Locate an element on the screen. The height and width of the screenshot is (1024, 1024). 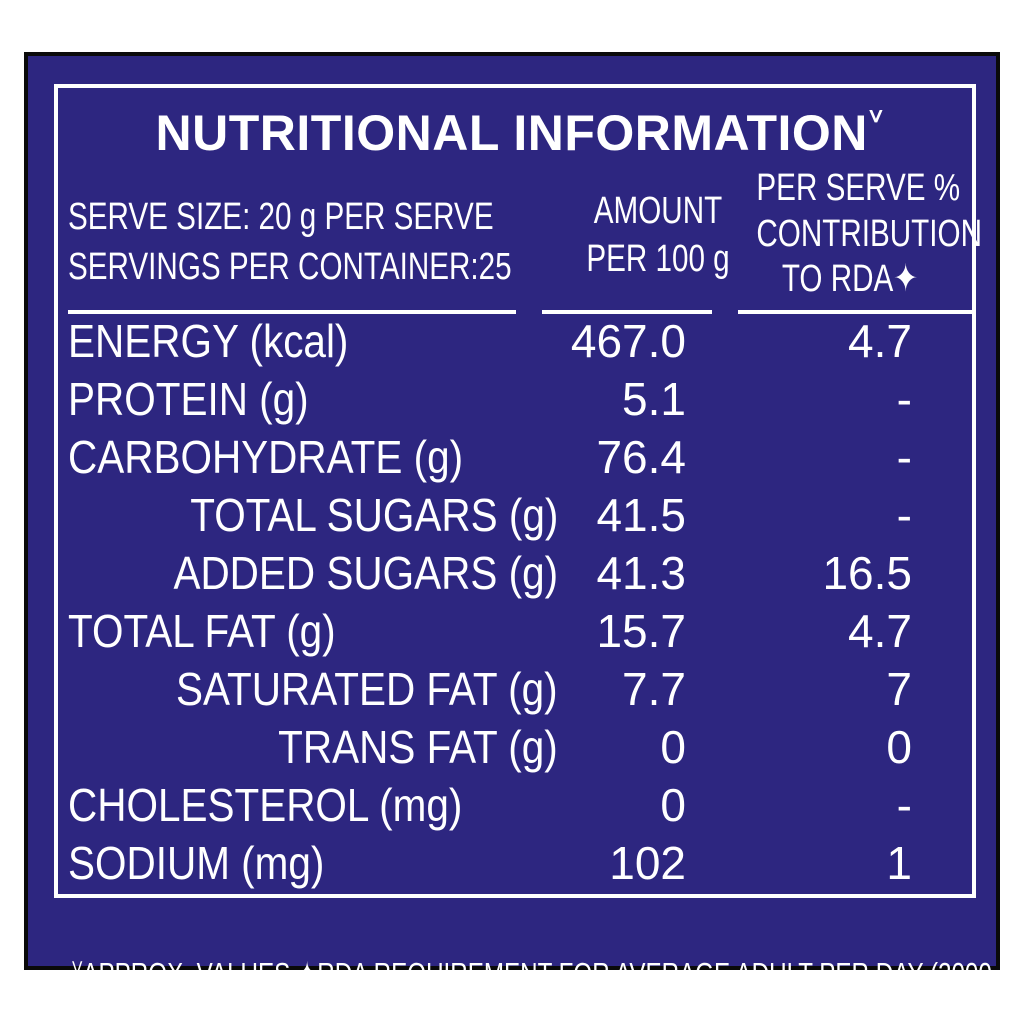
table-row: TOTAL FAT (g) 15.7 4.7 is located at coordinates (519, 633).